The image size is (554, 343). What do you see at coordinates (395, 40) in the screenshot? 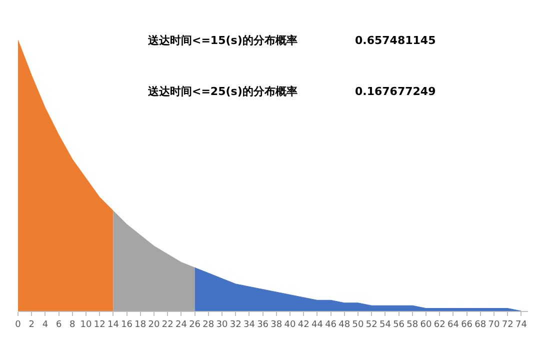
I see `annotation: 0.657481145` at bounding box center [395, 40].